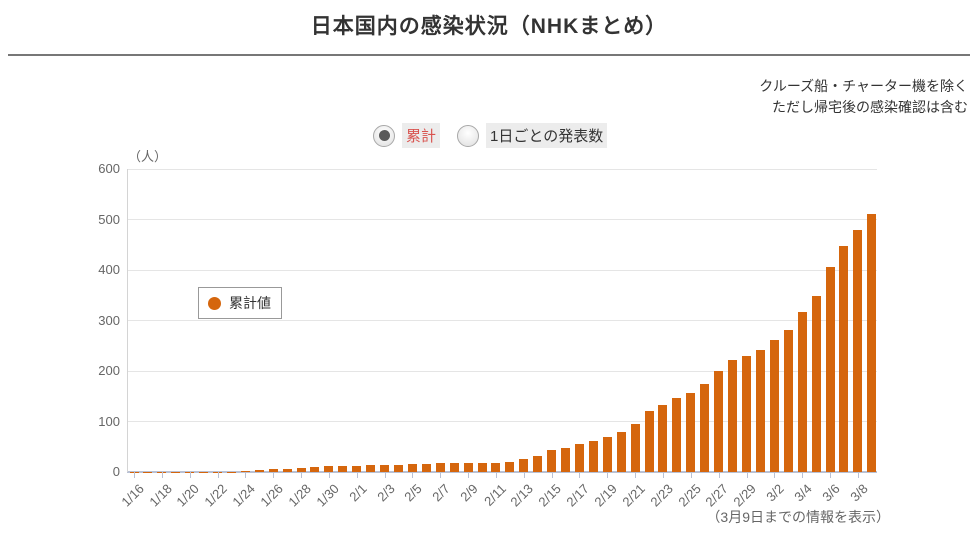  I want to click on page-title: 日本国内の感染状況（NHKまとめ）, so click(489, 26).